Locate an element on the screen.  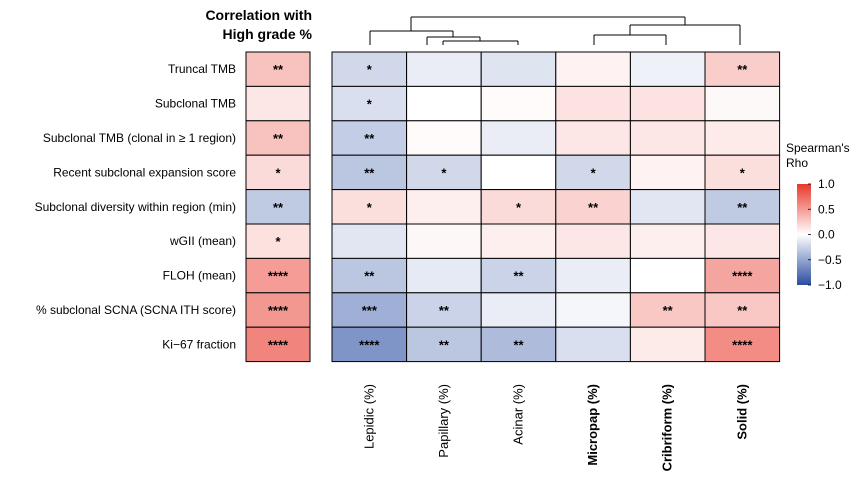
row-label: Truncal TMB is located at coordinates (202, 69).